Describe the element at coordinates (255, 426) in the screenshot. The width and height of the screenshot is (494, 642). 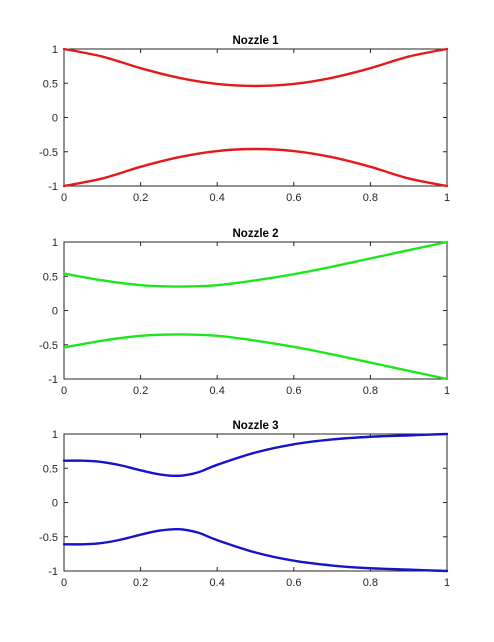
I see `chart-title: Nozzle 3` at that location.